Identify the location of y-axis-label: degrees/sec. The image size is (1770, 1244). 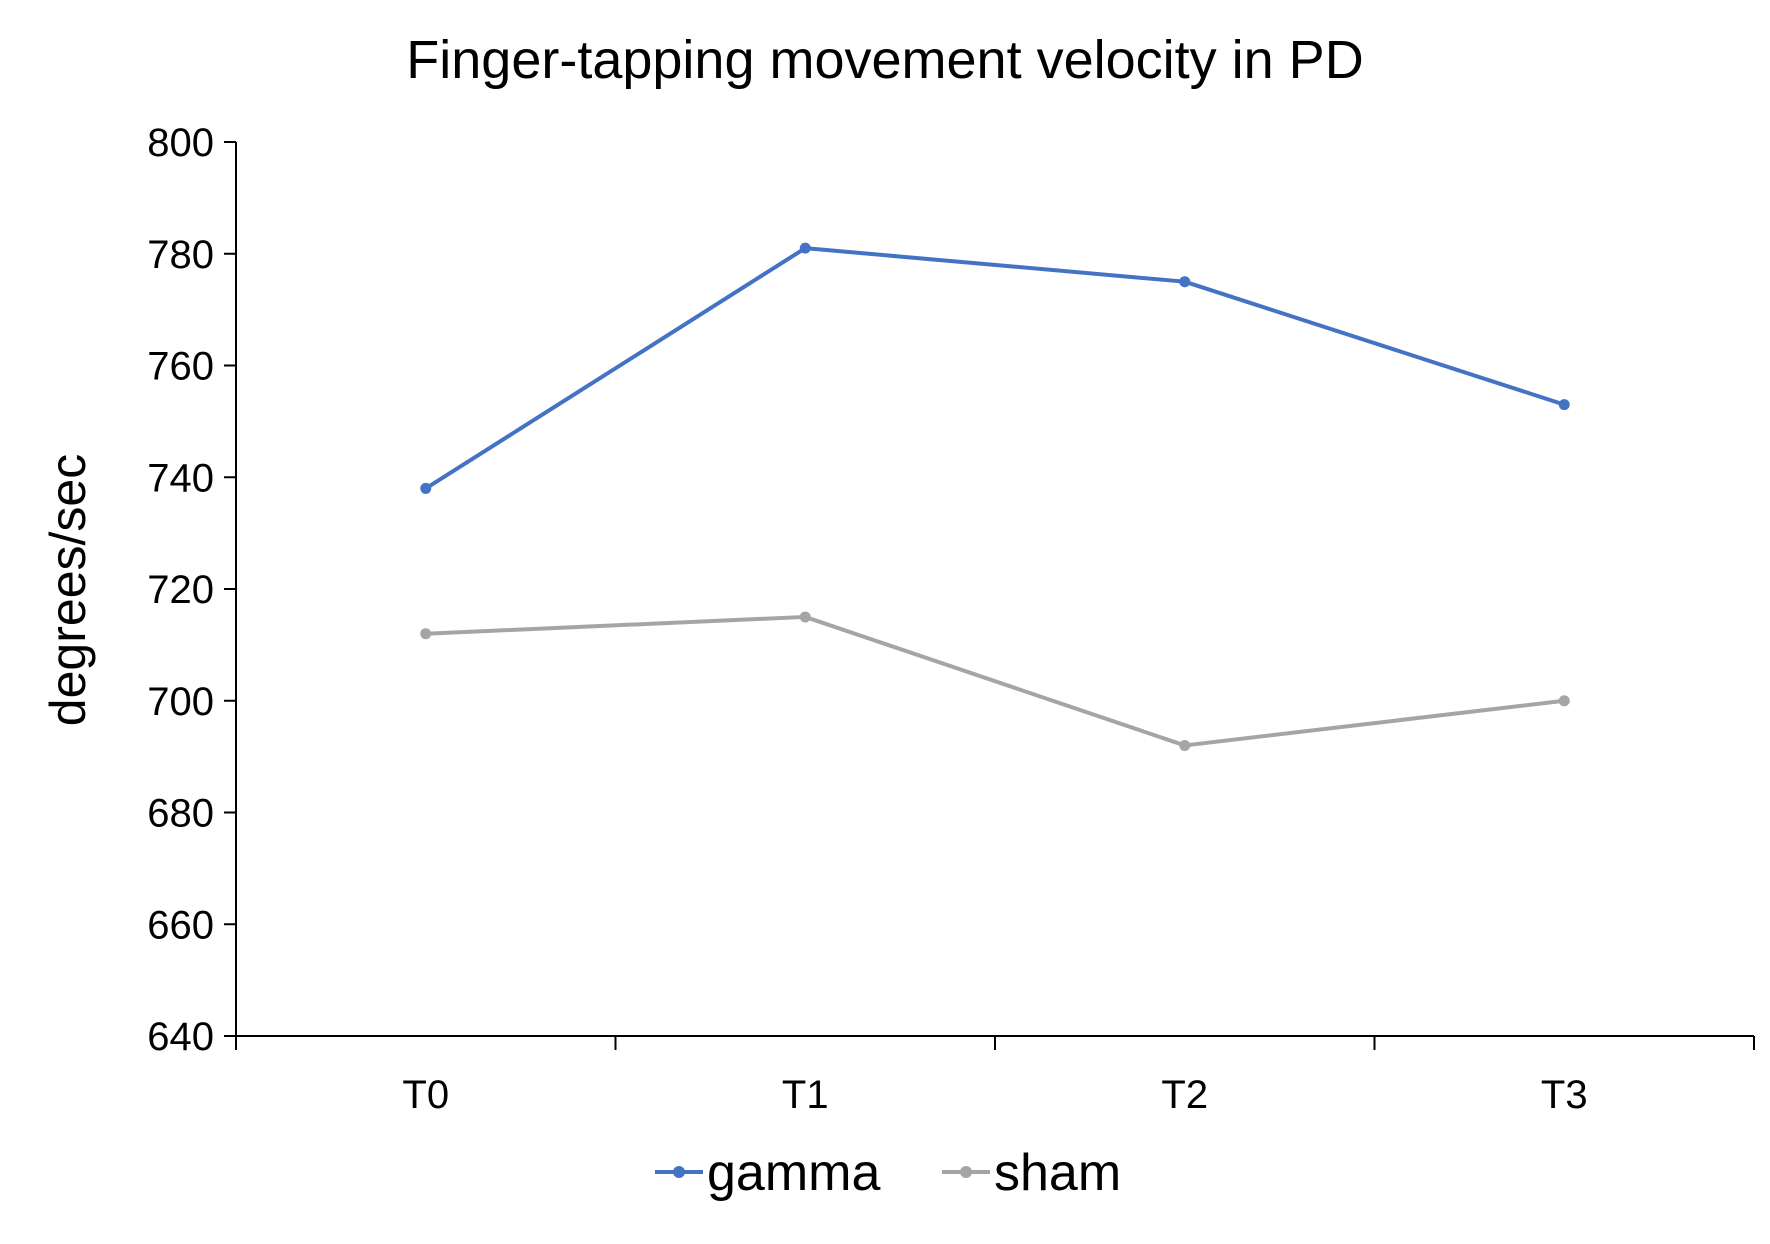
(68, 590).